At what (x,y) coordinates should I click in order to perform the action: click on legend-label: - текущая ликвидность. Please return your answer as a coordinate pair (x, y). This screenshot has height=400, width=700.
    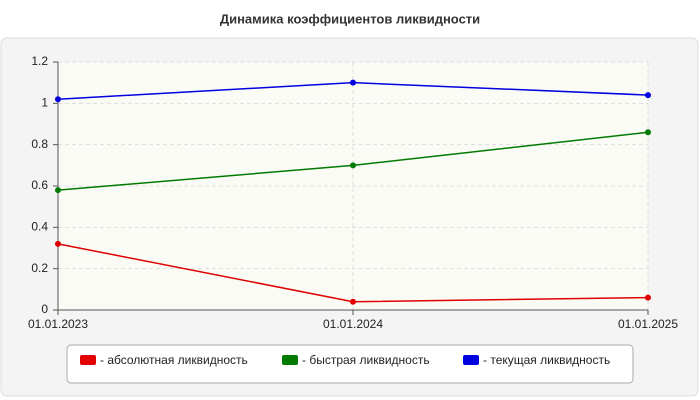
    Looking at the image, I should click on (546, 360).